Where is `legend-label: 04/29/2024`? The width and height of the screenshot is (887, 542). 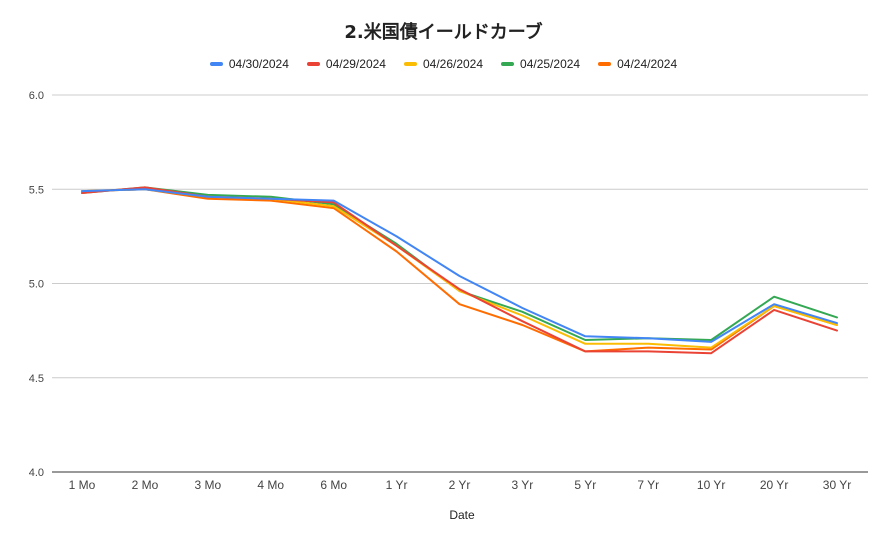 legend-label: 04/29/2024 is located at coordinates (355, 64).